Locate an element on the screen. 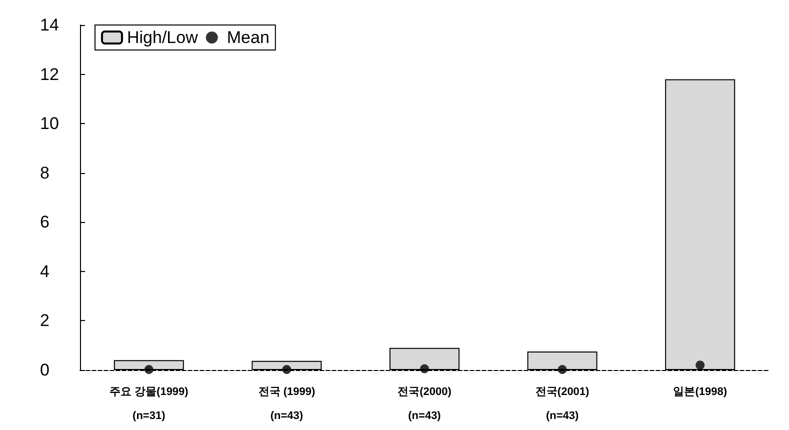 The height and width of the screenshot is (430, 789). y-tick-label: 6 is located at coordinates (45, 222).